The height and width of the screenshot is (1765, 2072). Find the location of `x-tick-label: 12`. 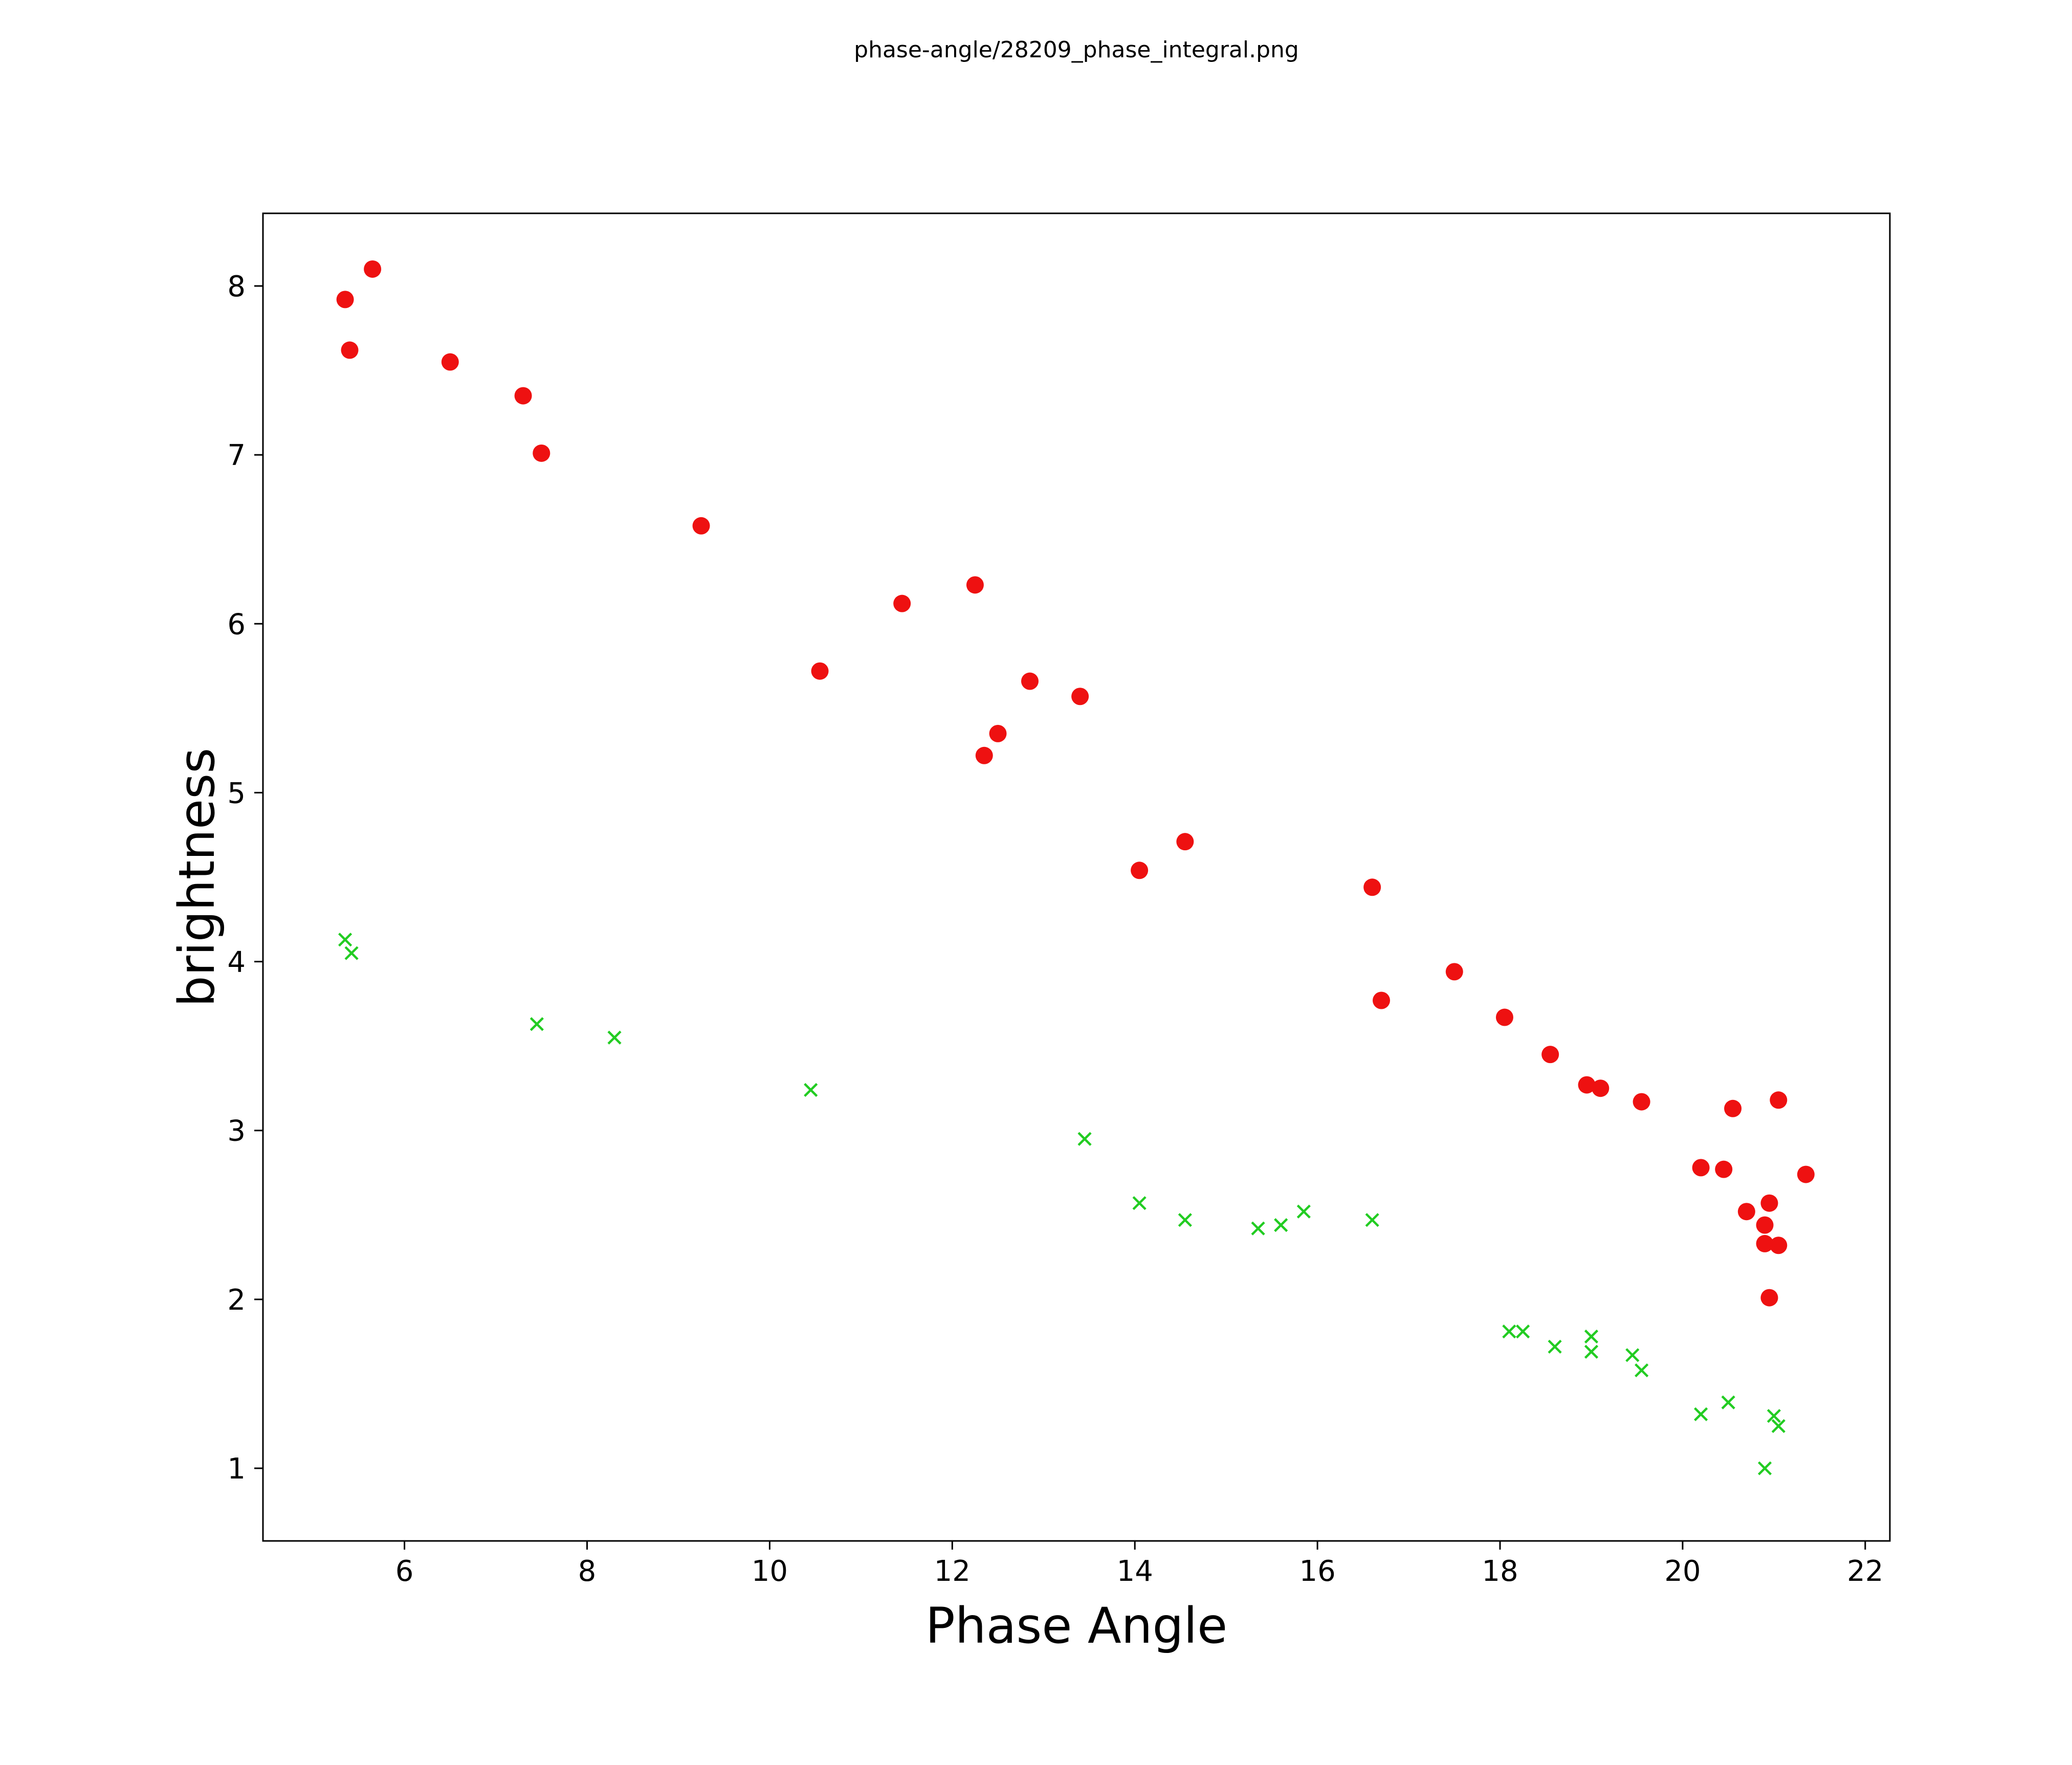

x-tick-label: 12 is located at coordinates (952, 1571).